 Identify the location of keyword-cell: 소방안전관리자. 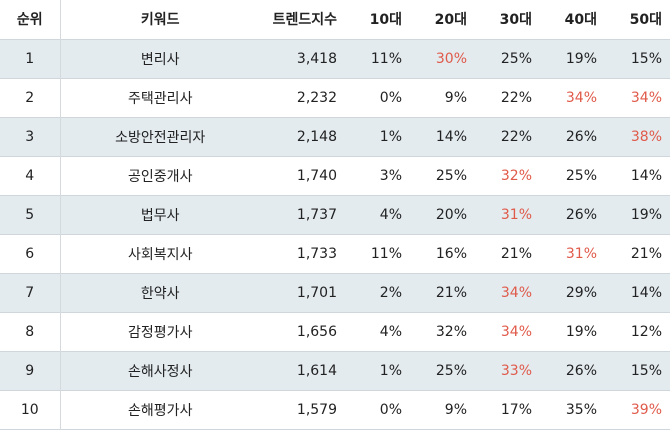
(160, 137).